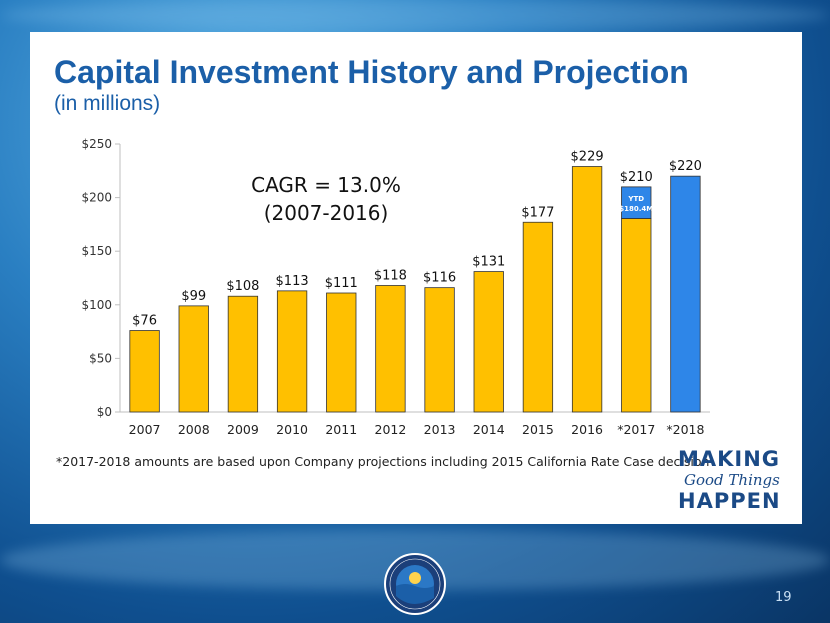  What do you see at coordinates (635, 199) in the screenshot?
I see `ytd-label: YTD` at bounding box center [635, 199].